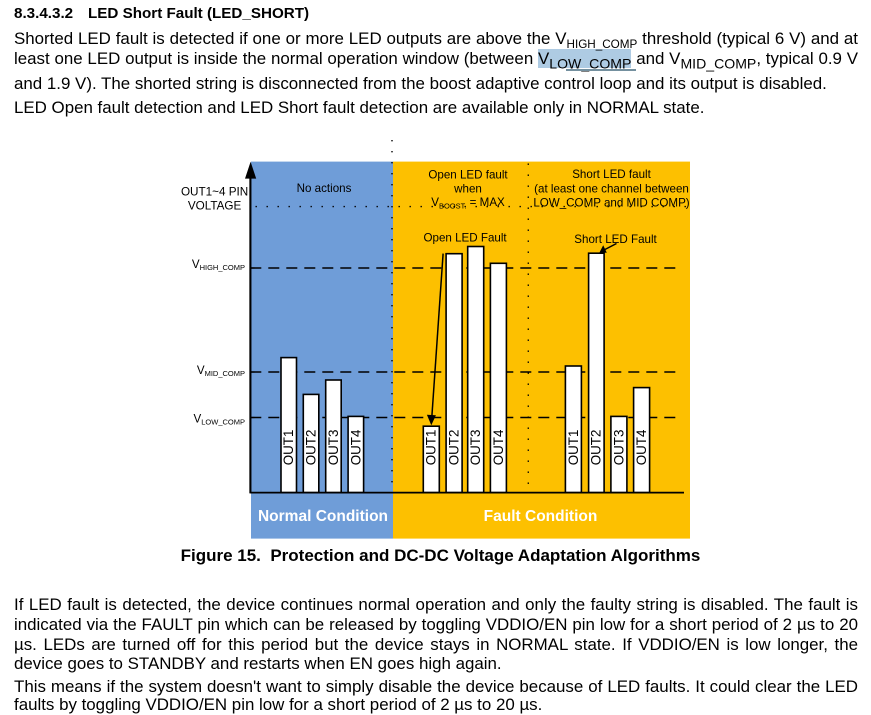 The image size is (871, 715). Describe the element at coordinates (468, 174) in the screenshot. I see `svg-text: Open LED fault` at that location.